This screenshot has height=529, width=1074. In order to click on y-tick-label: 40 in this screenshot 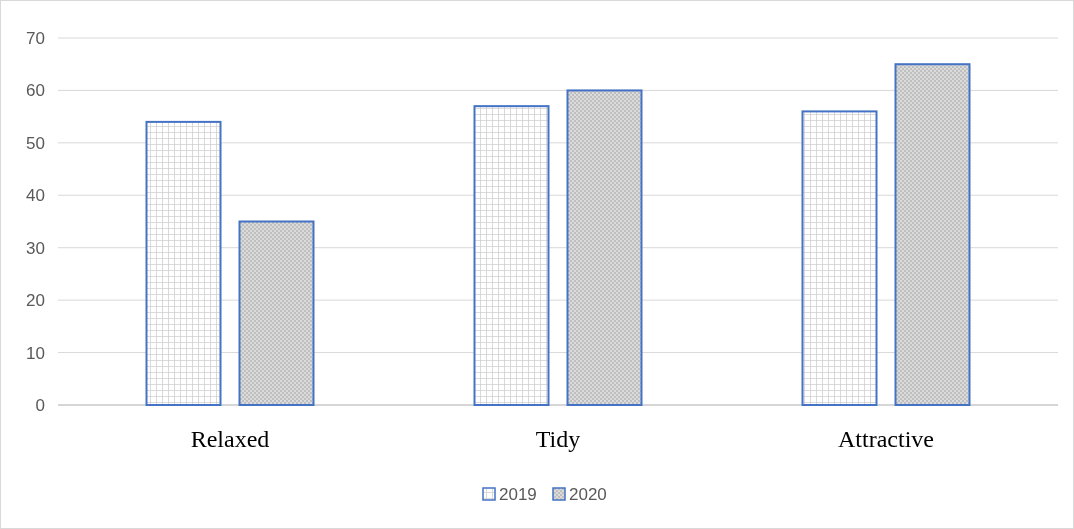, I will do `click(35, 196)`.